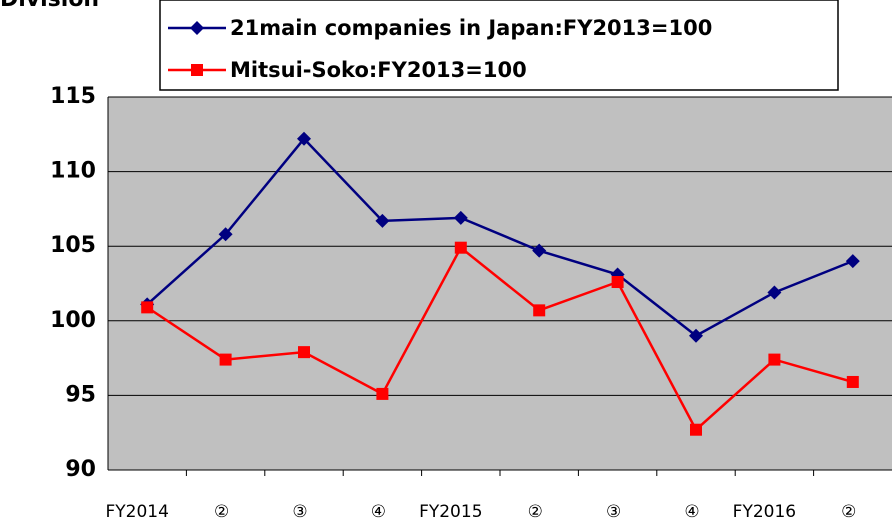 Image resolution: width=892 pixels, height=528 pixels. Describe the element at coordinates (49, 6) in the screenshot. I see `chart-title: Division` at that location.